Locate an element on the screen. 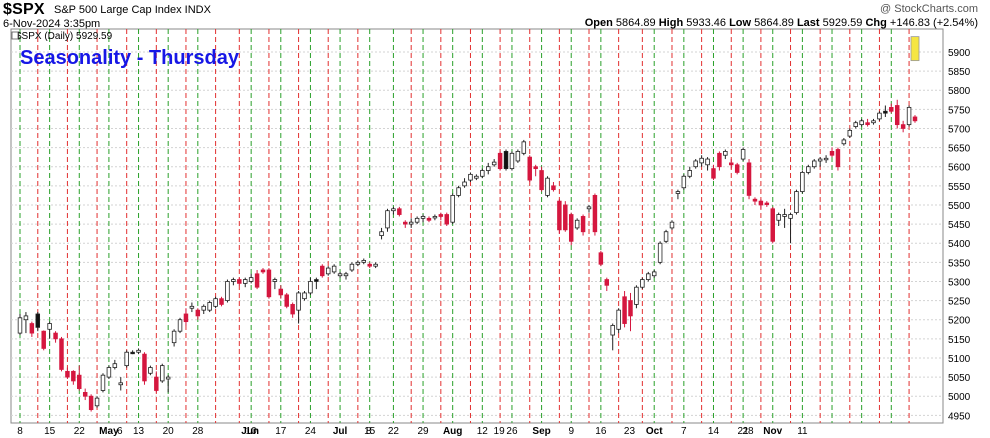 The height and width of the screenshot is (438, 990). legend-swatch is located at coordinates (15, 35).